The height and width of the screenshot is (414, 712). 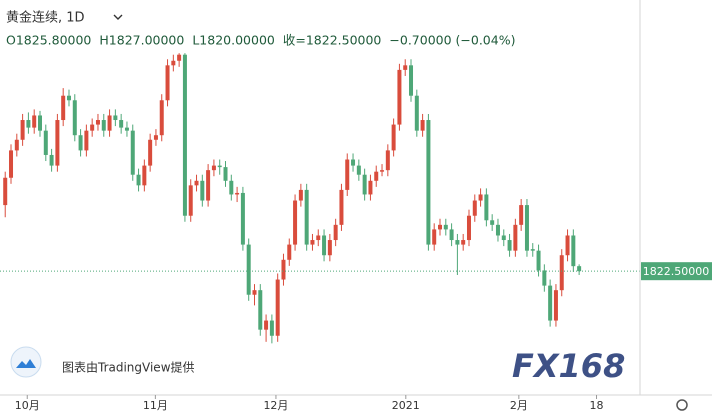 I want to click on badge-circle, so click(x=26, y=362).